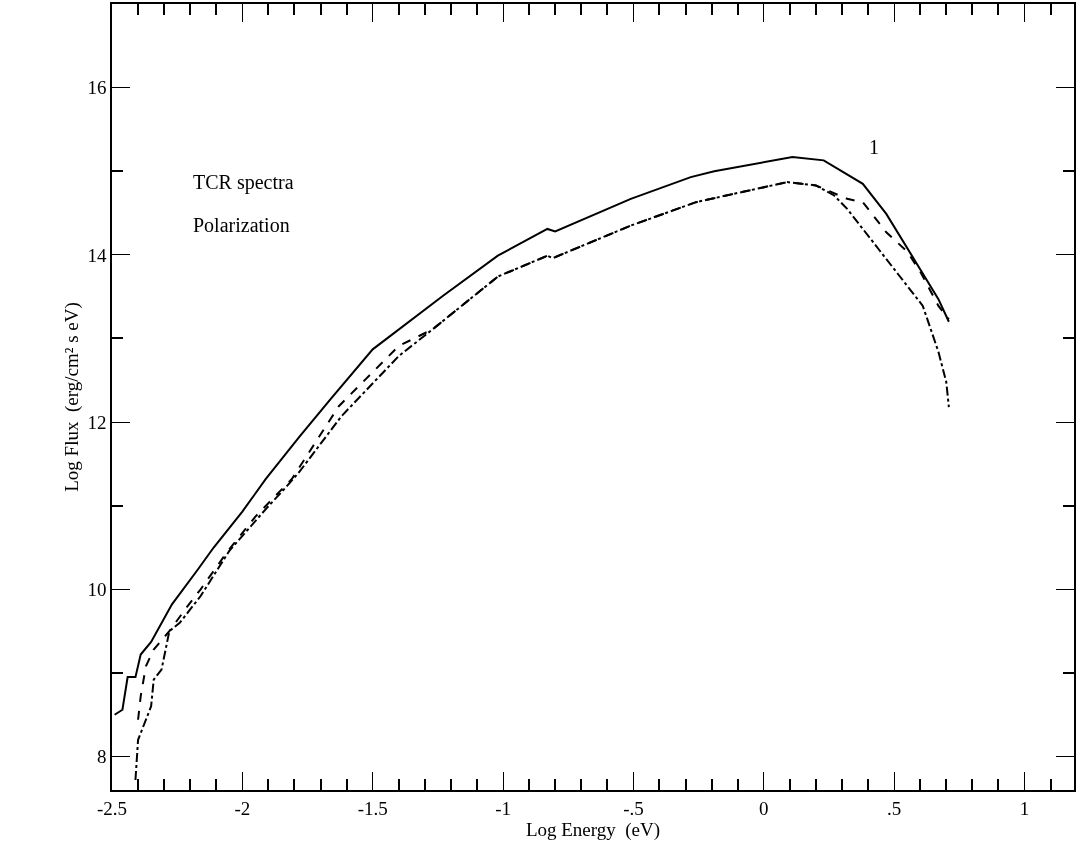 This screenshot has width=1078, height=866. What do you see at coordinates (242, 808) in the screenshot?
I see `x-tick-label: -2` at bounding box center [242, 808].